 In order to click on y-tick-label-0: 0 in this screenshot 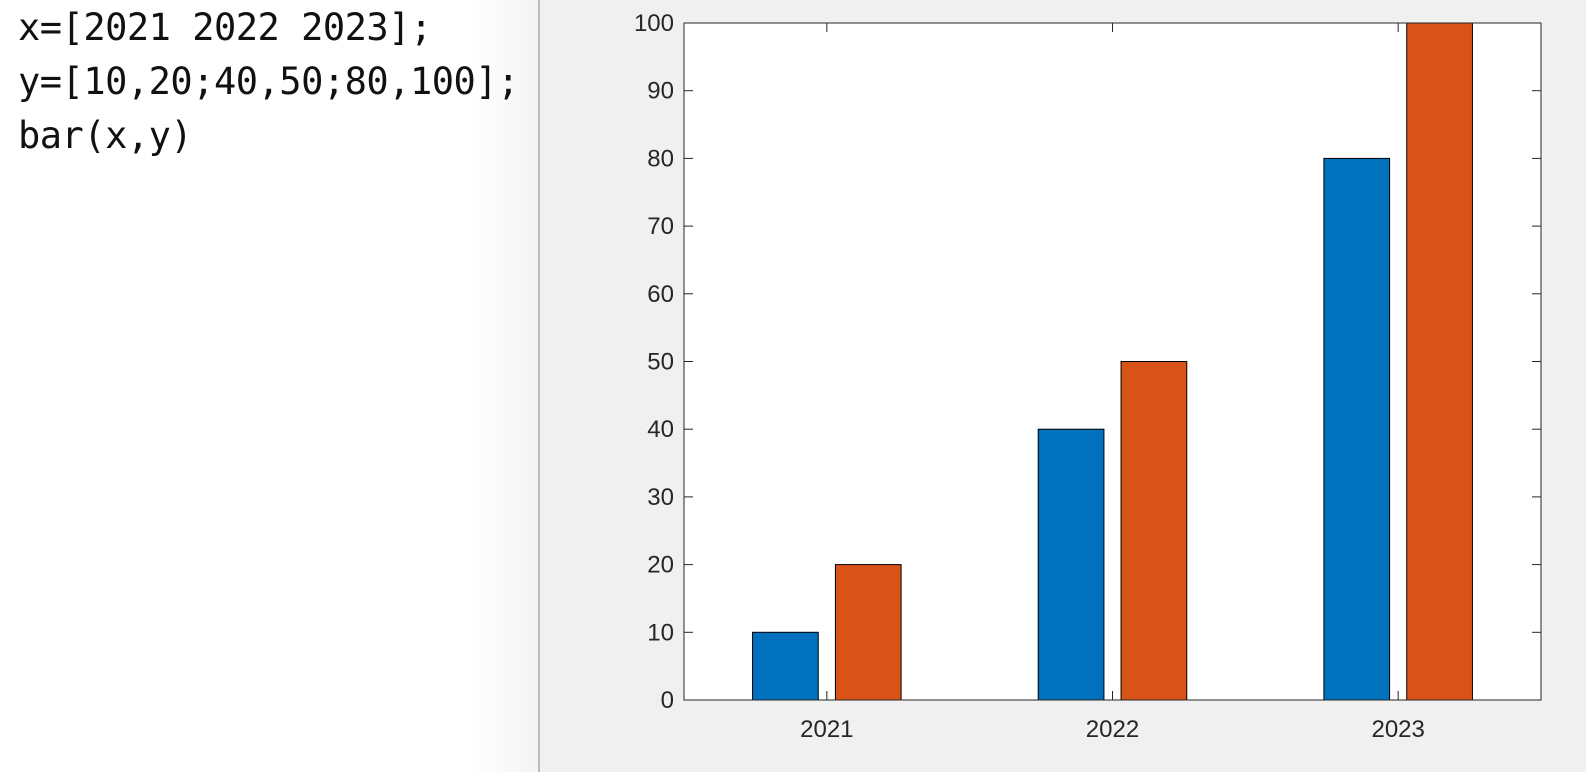, I will do `click(667, 700)`.